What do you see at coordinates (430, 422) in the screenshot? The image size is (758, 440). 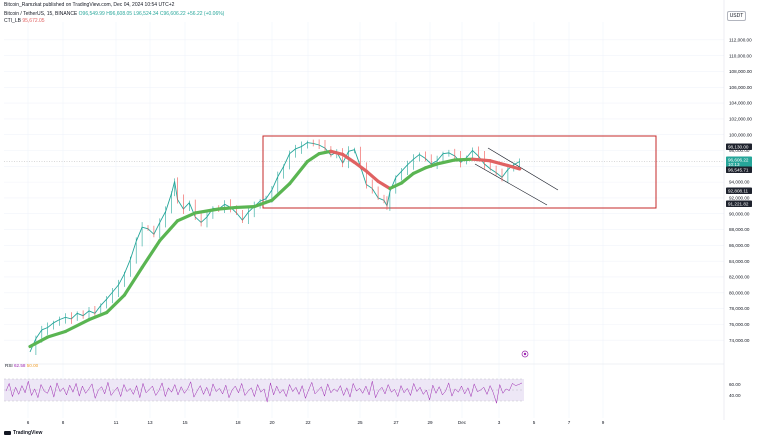 I see `time-tick-label: 29` at bounding box center [430, 422].